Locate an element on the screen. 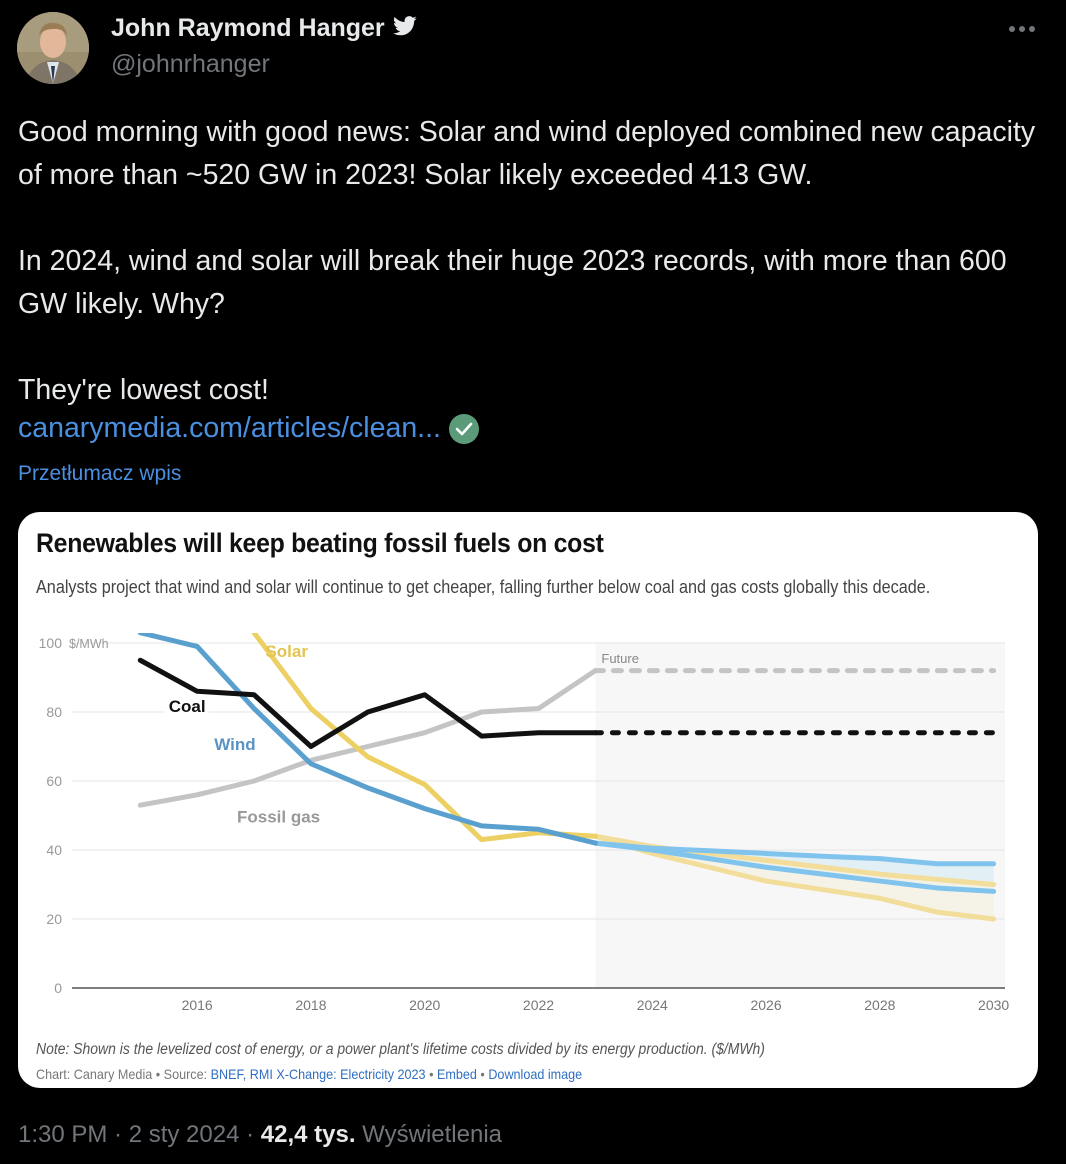 This screenshot has width=1066, height=1164. x-tick-label: 2018 is located at coordinates (310, 1005).